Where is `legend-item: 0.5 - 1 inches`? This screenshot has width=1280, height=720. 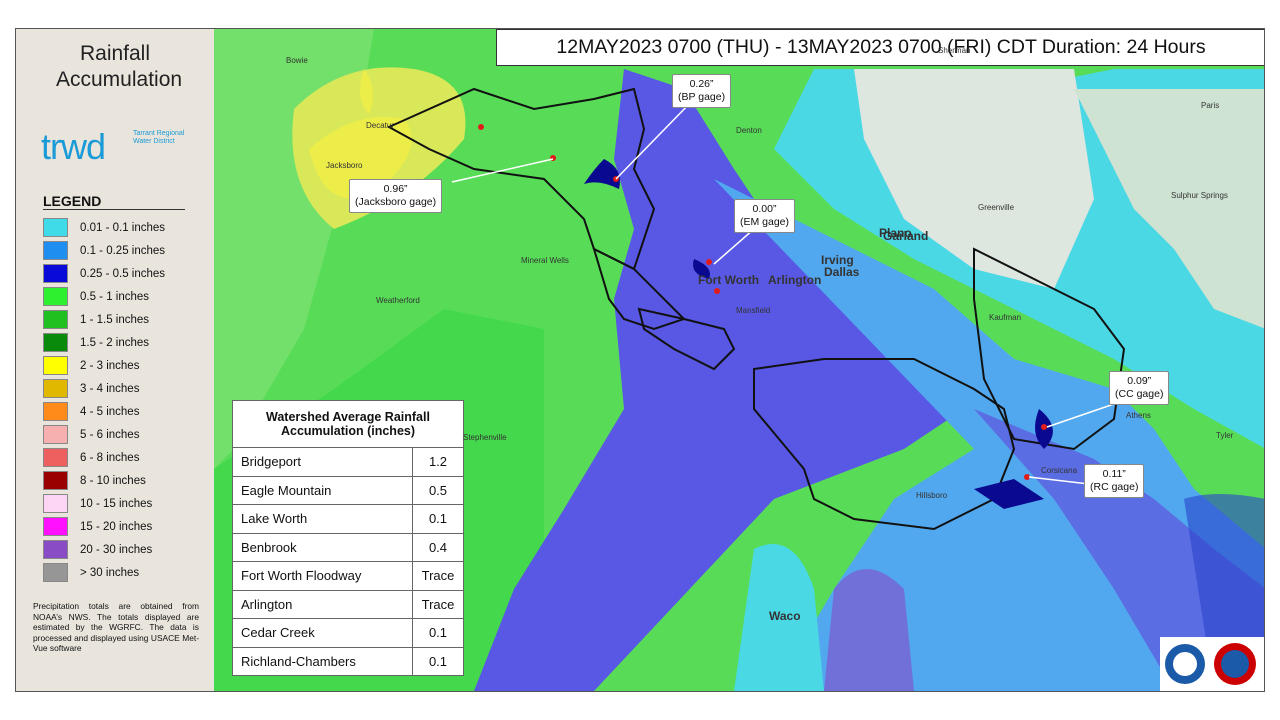
legend-item: 0.5 - 1 inches is located at coordinates (104, 296).